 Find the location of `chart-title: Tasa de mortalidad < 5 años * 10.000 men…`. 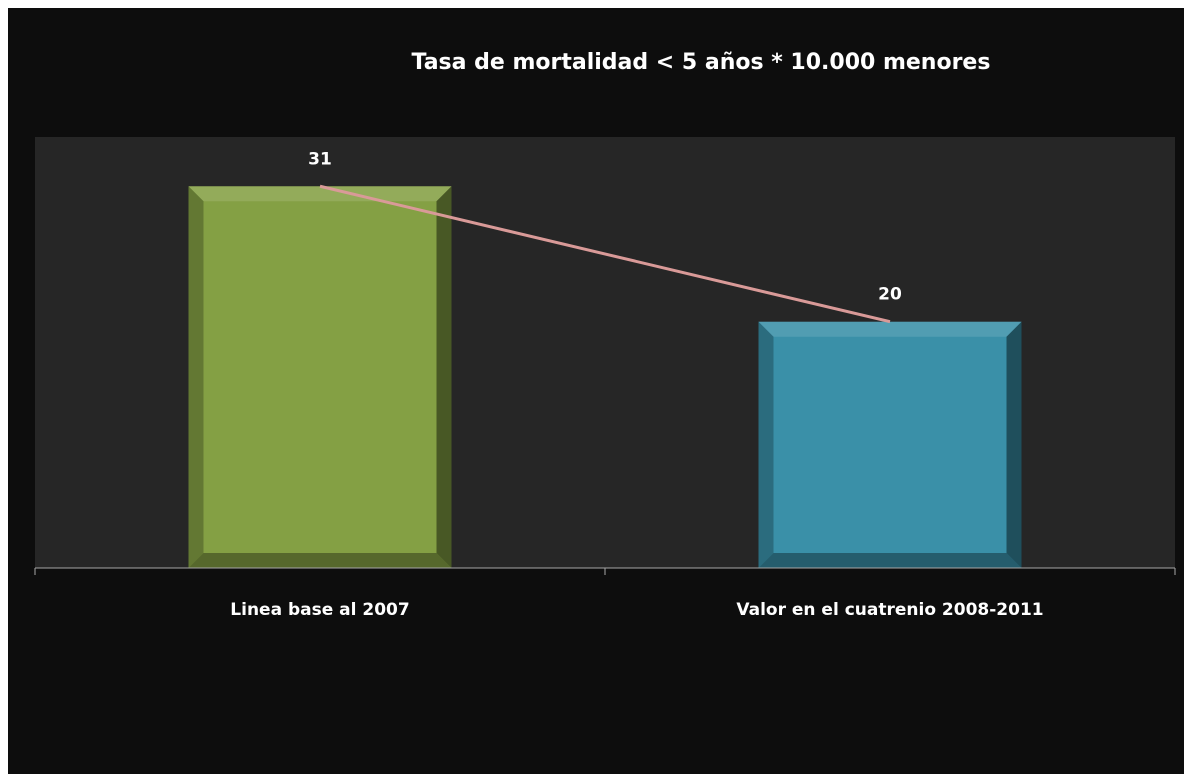

chart-title: Tasa de mortalidad < 5 años * 10.000 men… is located at coordinates (701, 62).